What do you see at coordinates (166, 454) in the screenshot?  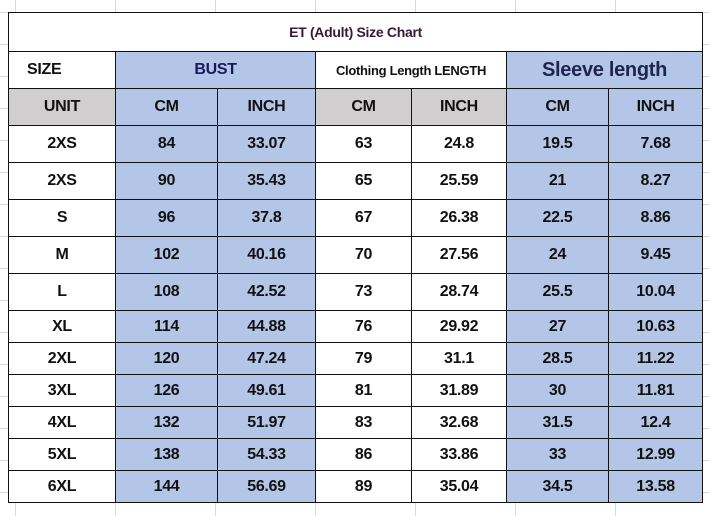 I see `bust-cm-cell: 138` at bounding box center [166, 454].